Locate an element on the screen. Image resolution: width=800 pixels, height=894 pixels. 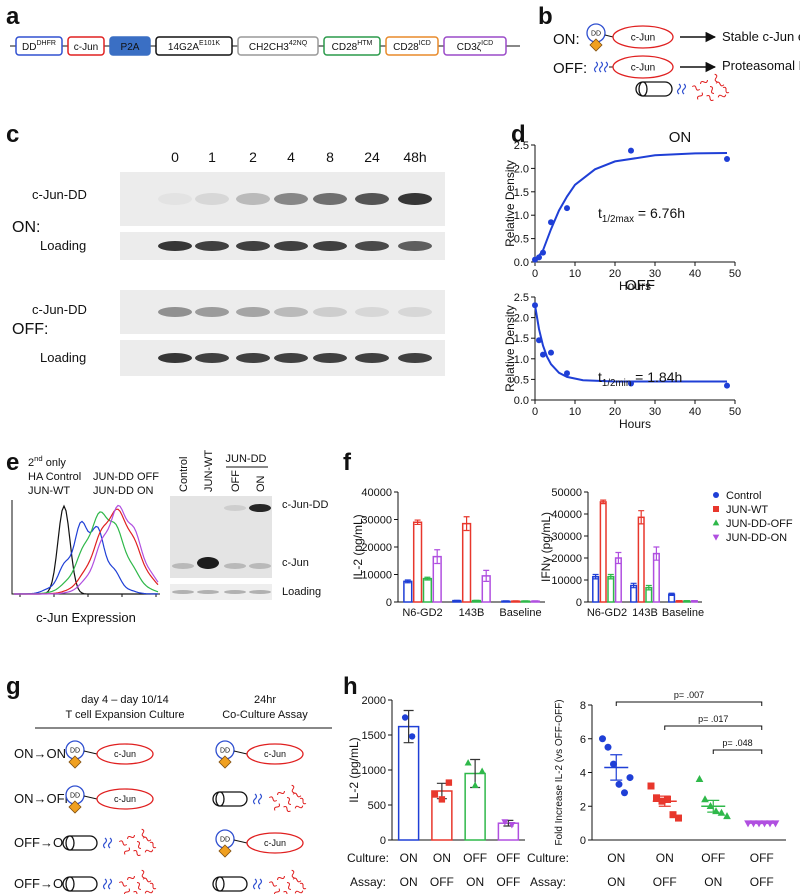
construct-label: CD3ζICD is located at coordinates (475, 46).